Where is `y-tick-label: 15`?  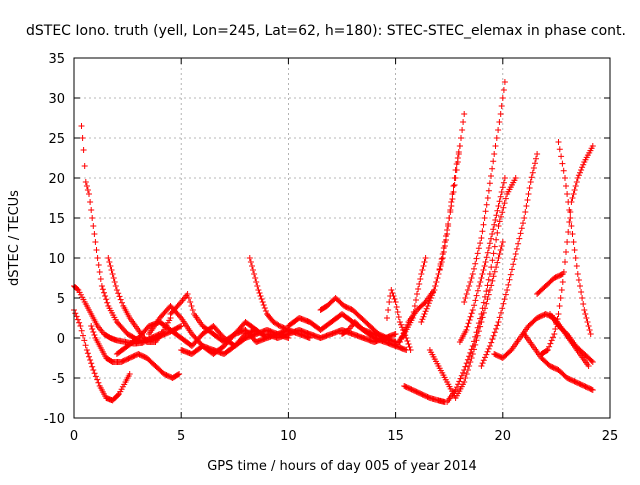
y-tick-label: 15 is located at coordinates (56, 219).